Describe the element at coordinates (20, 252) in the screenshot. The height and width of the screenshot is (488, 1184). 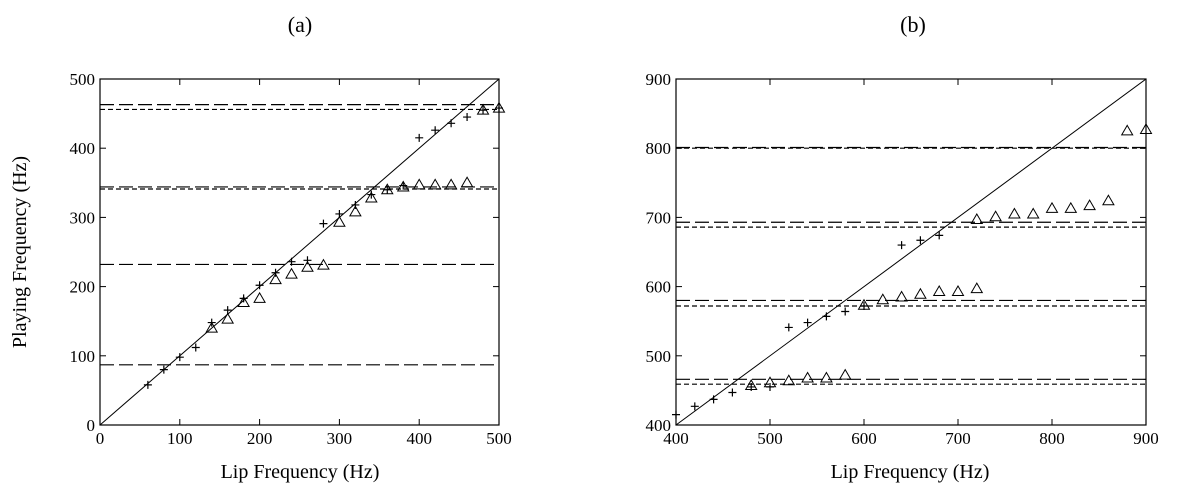
I see `panel-a-y-axis-label: Playing Frequency (Hz)` at that location.